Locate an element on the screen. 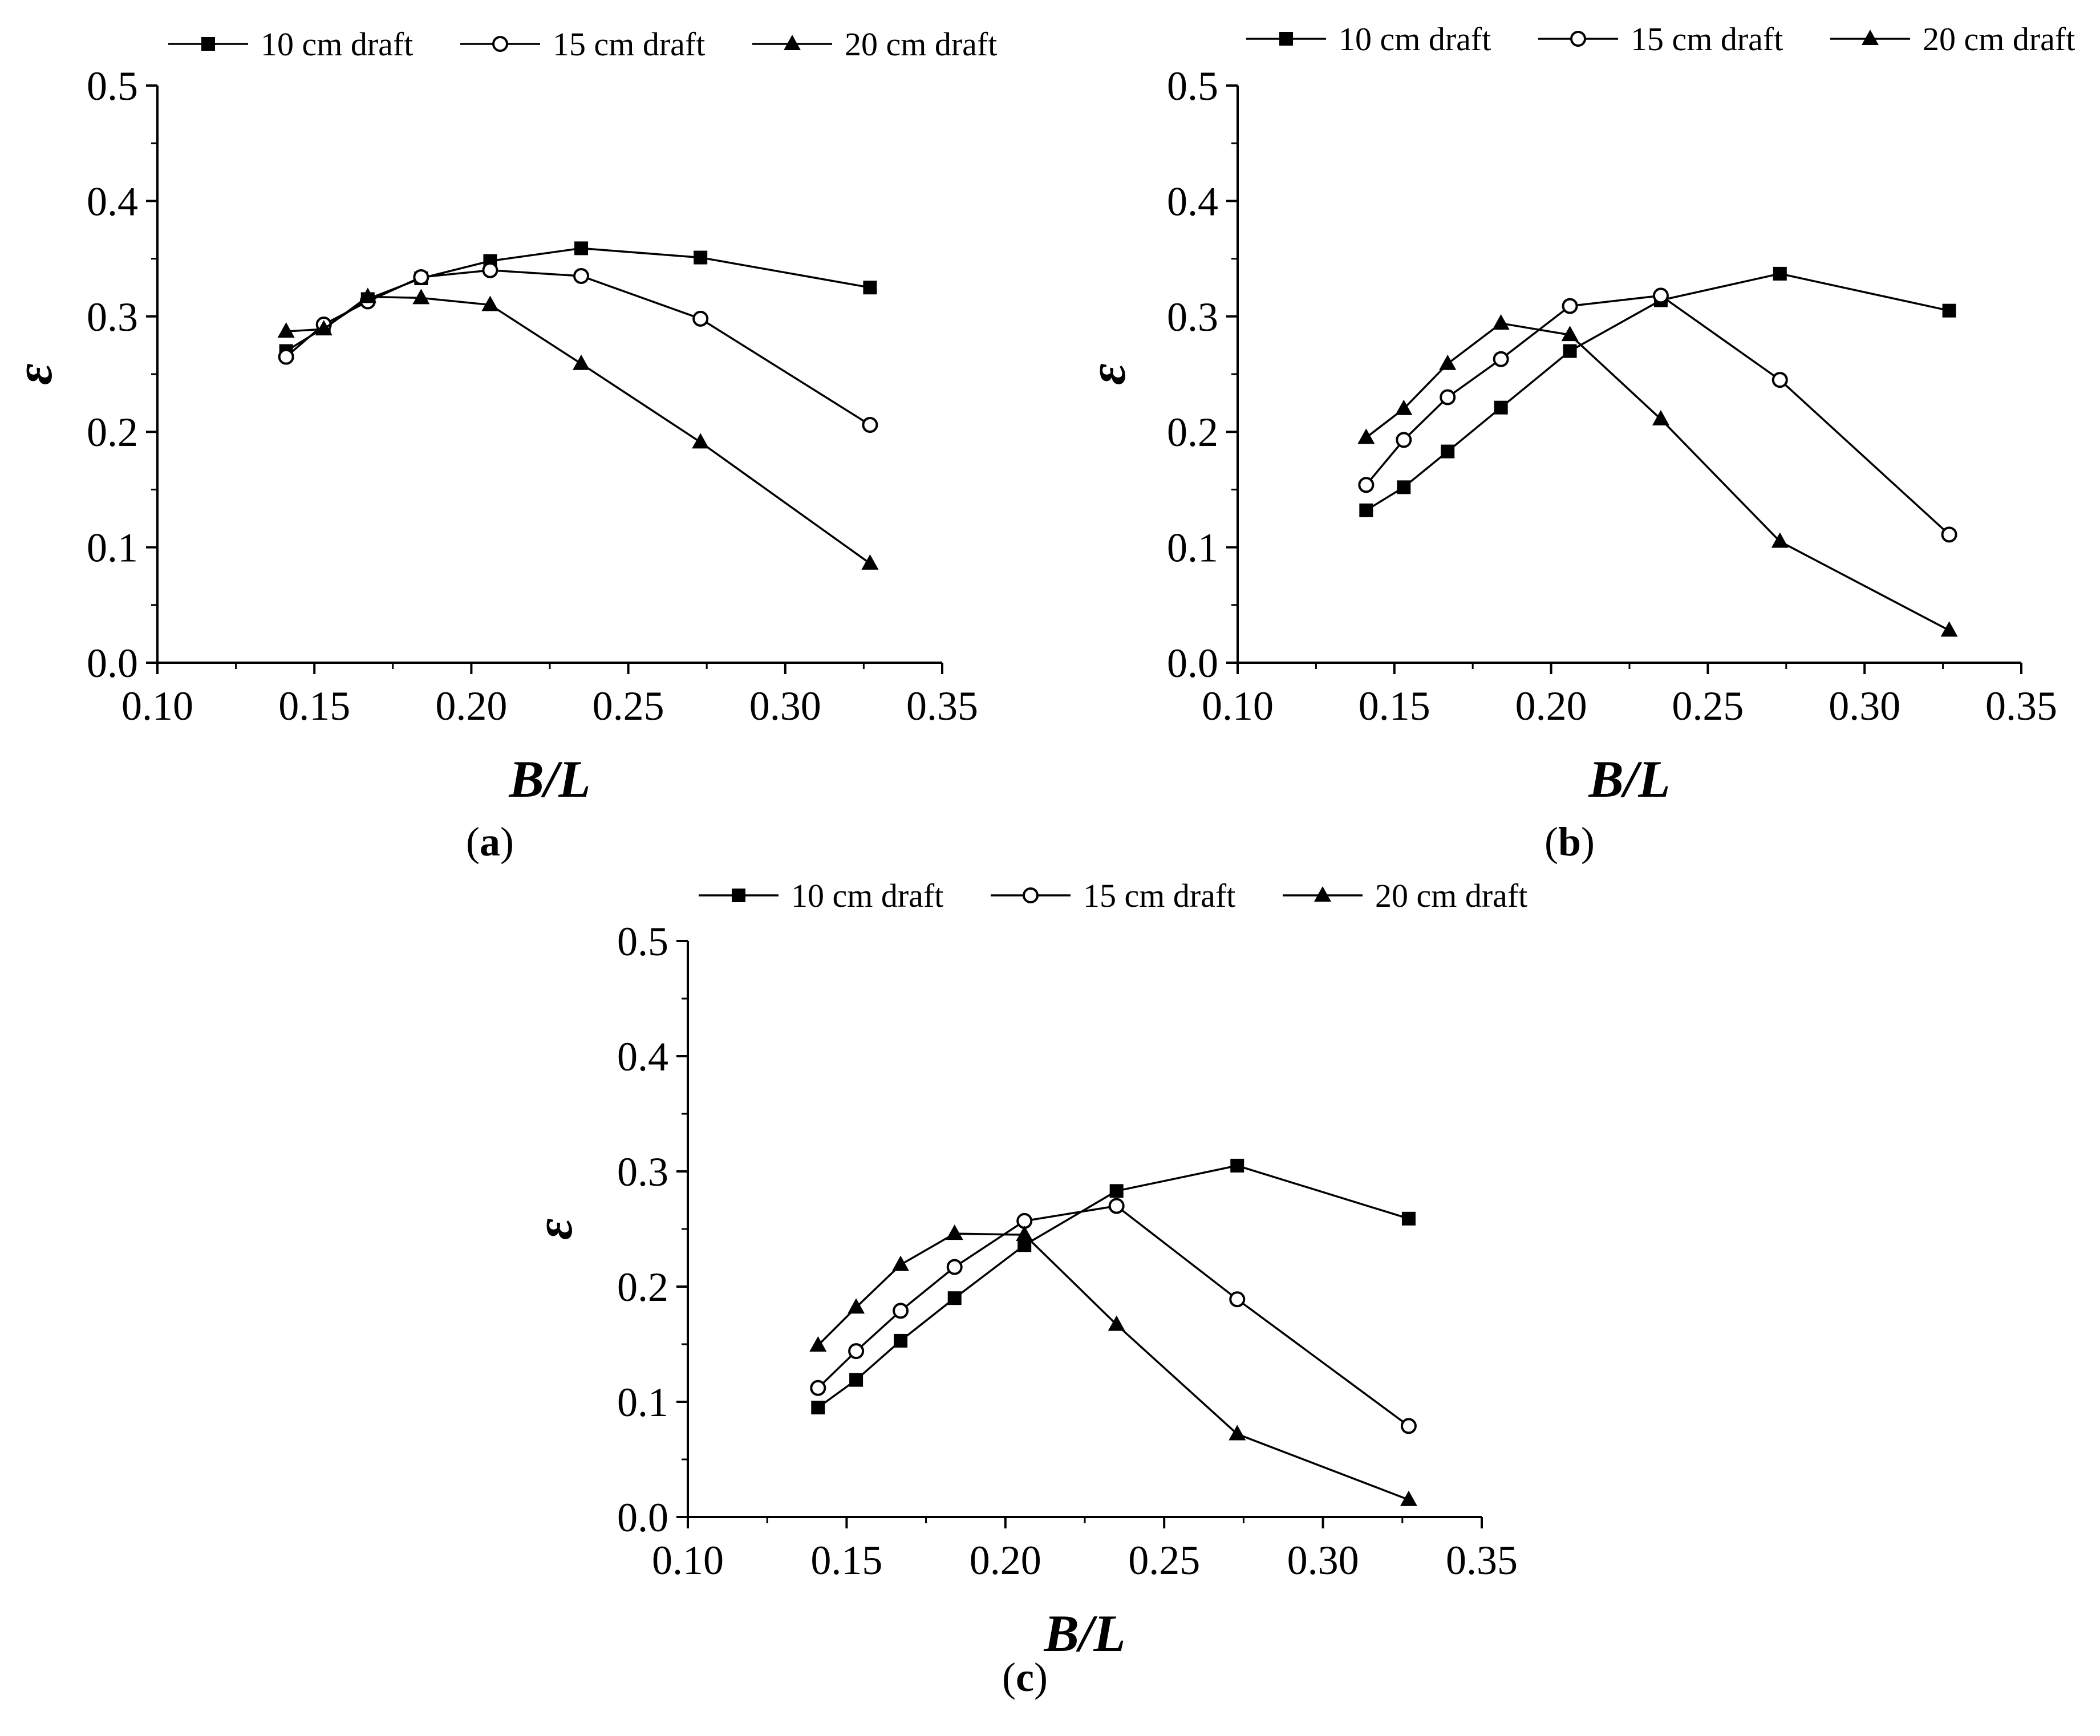 The height and width of the screenshot is (1736, 2100). series-10-cm-draft is located at coordinates (1113, 1286).